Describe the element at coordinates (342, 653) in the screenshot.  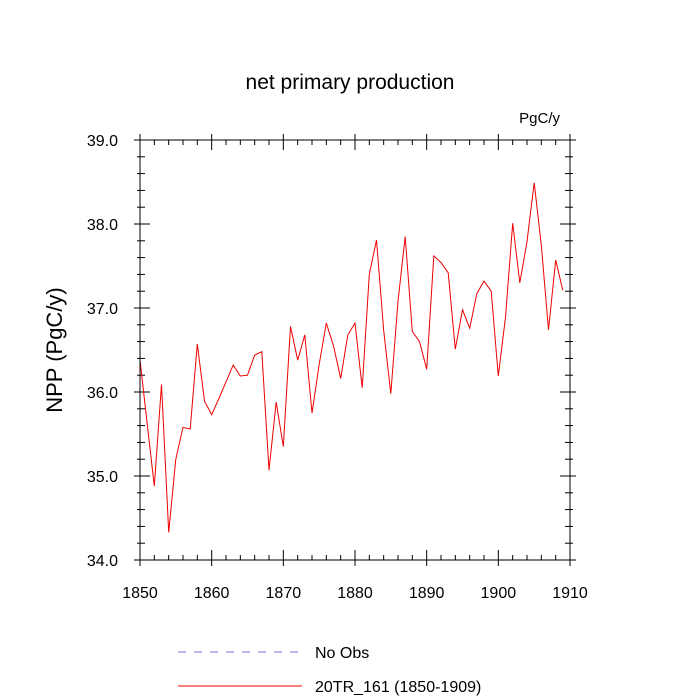
I see `legend-label-0: No Obs` at that location.